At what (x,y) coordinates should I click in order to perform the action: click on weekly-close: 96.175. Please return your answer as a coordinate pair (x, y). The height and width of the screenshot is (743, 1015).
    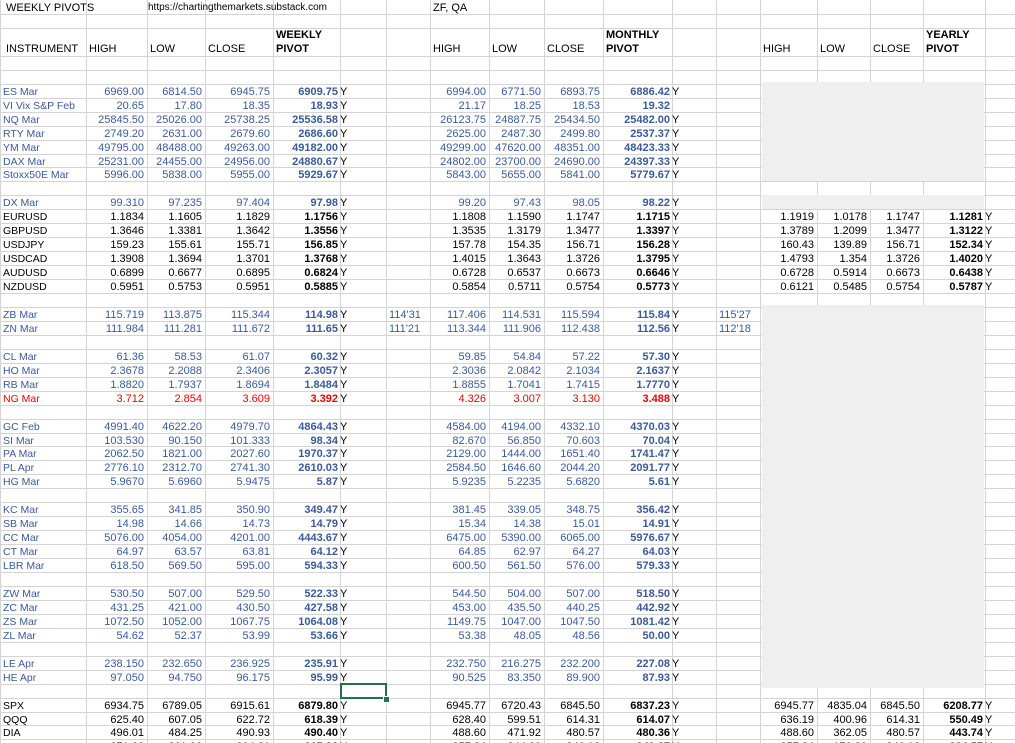
    Looking at the image, I should click on (253, 678).